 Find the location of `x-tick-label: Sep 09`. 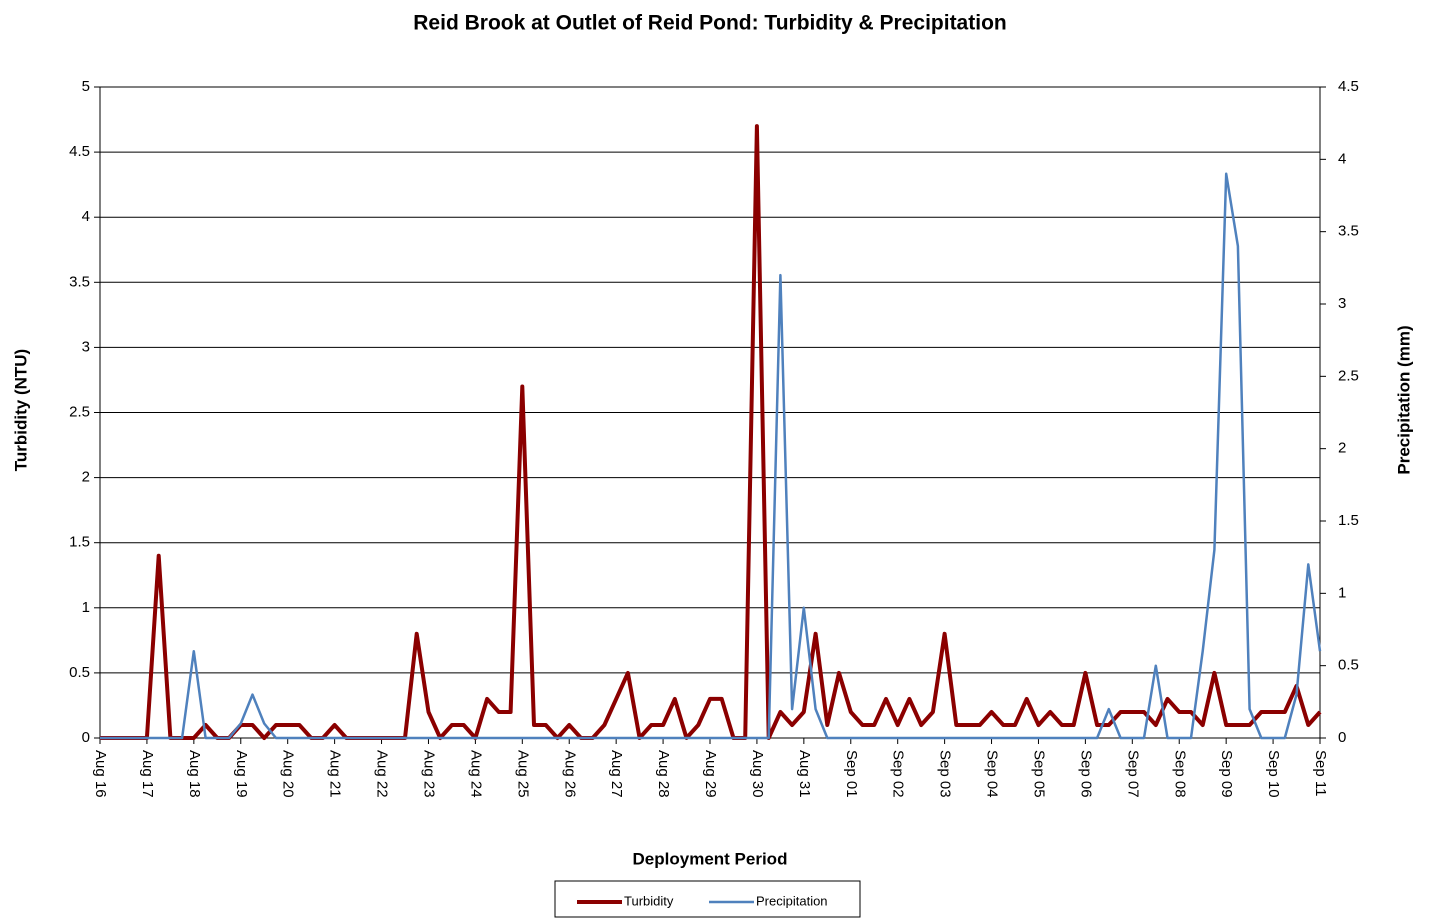

x-tick-label: Sep 09 is located at coordinates (1226, 774).